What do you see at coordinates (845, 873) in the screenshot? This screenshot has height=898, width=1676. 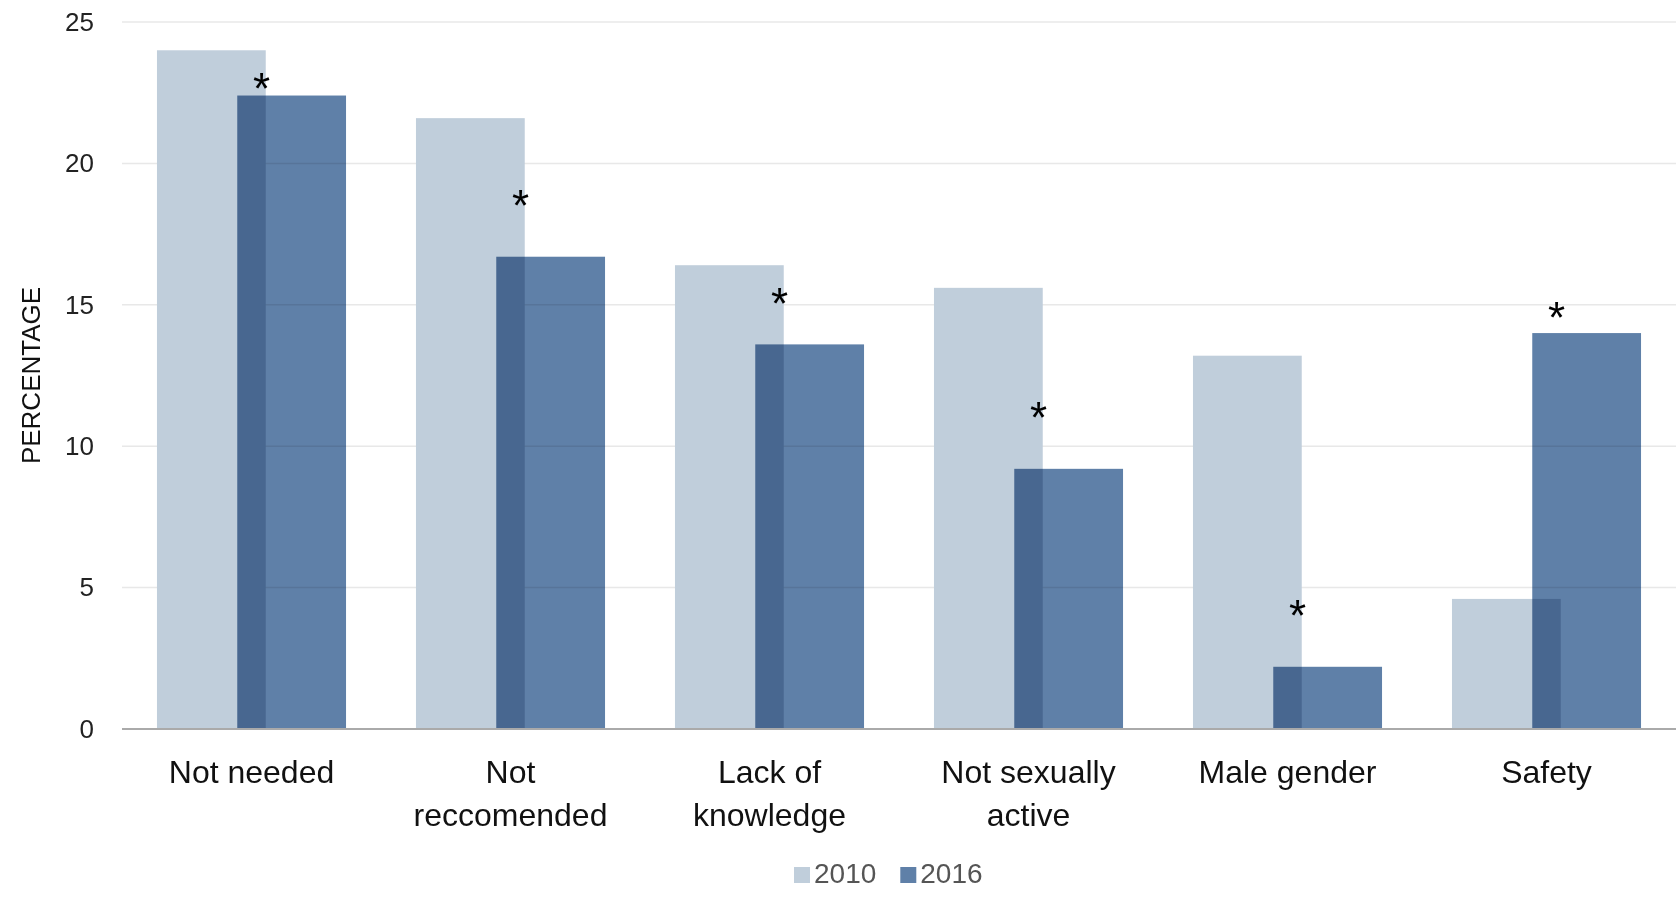 I see `legend-label: 2010` at bounding box center [845, 873].